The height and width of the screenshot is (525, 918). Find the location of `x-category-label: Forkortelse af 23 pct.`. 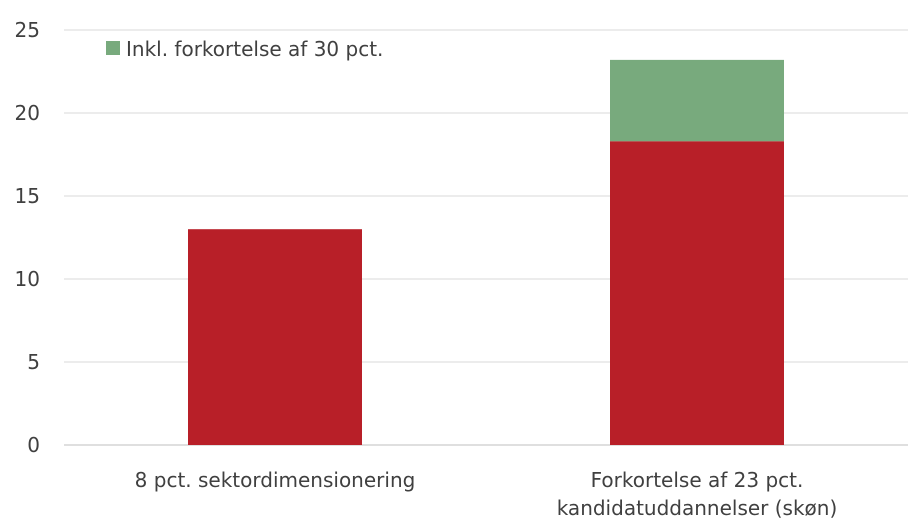

x-category-label: Forkortelse af 23 pct. is located at coordinates (697, 480).